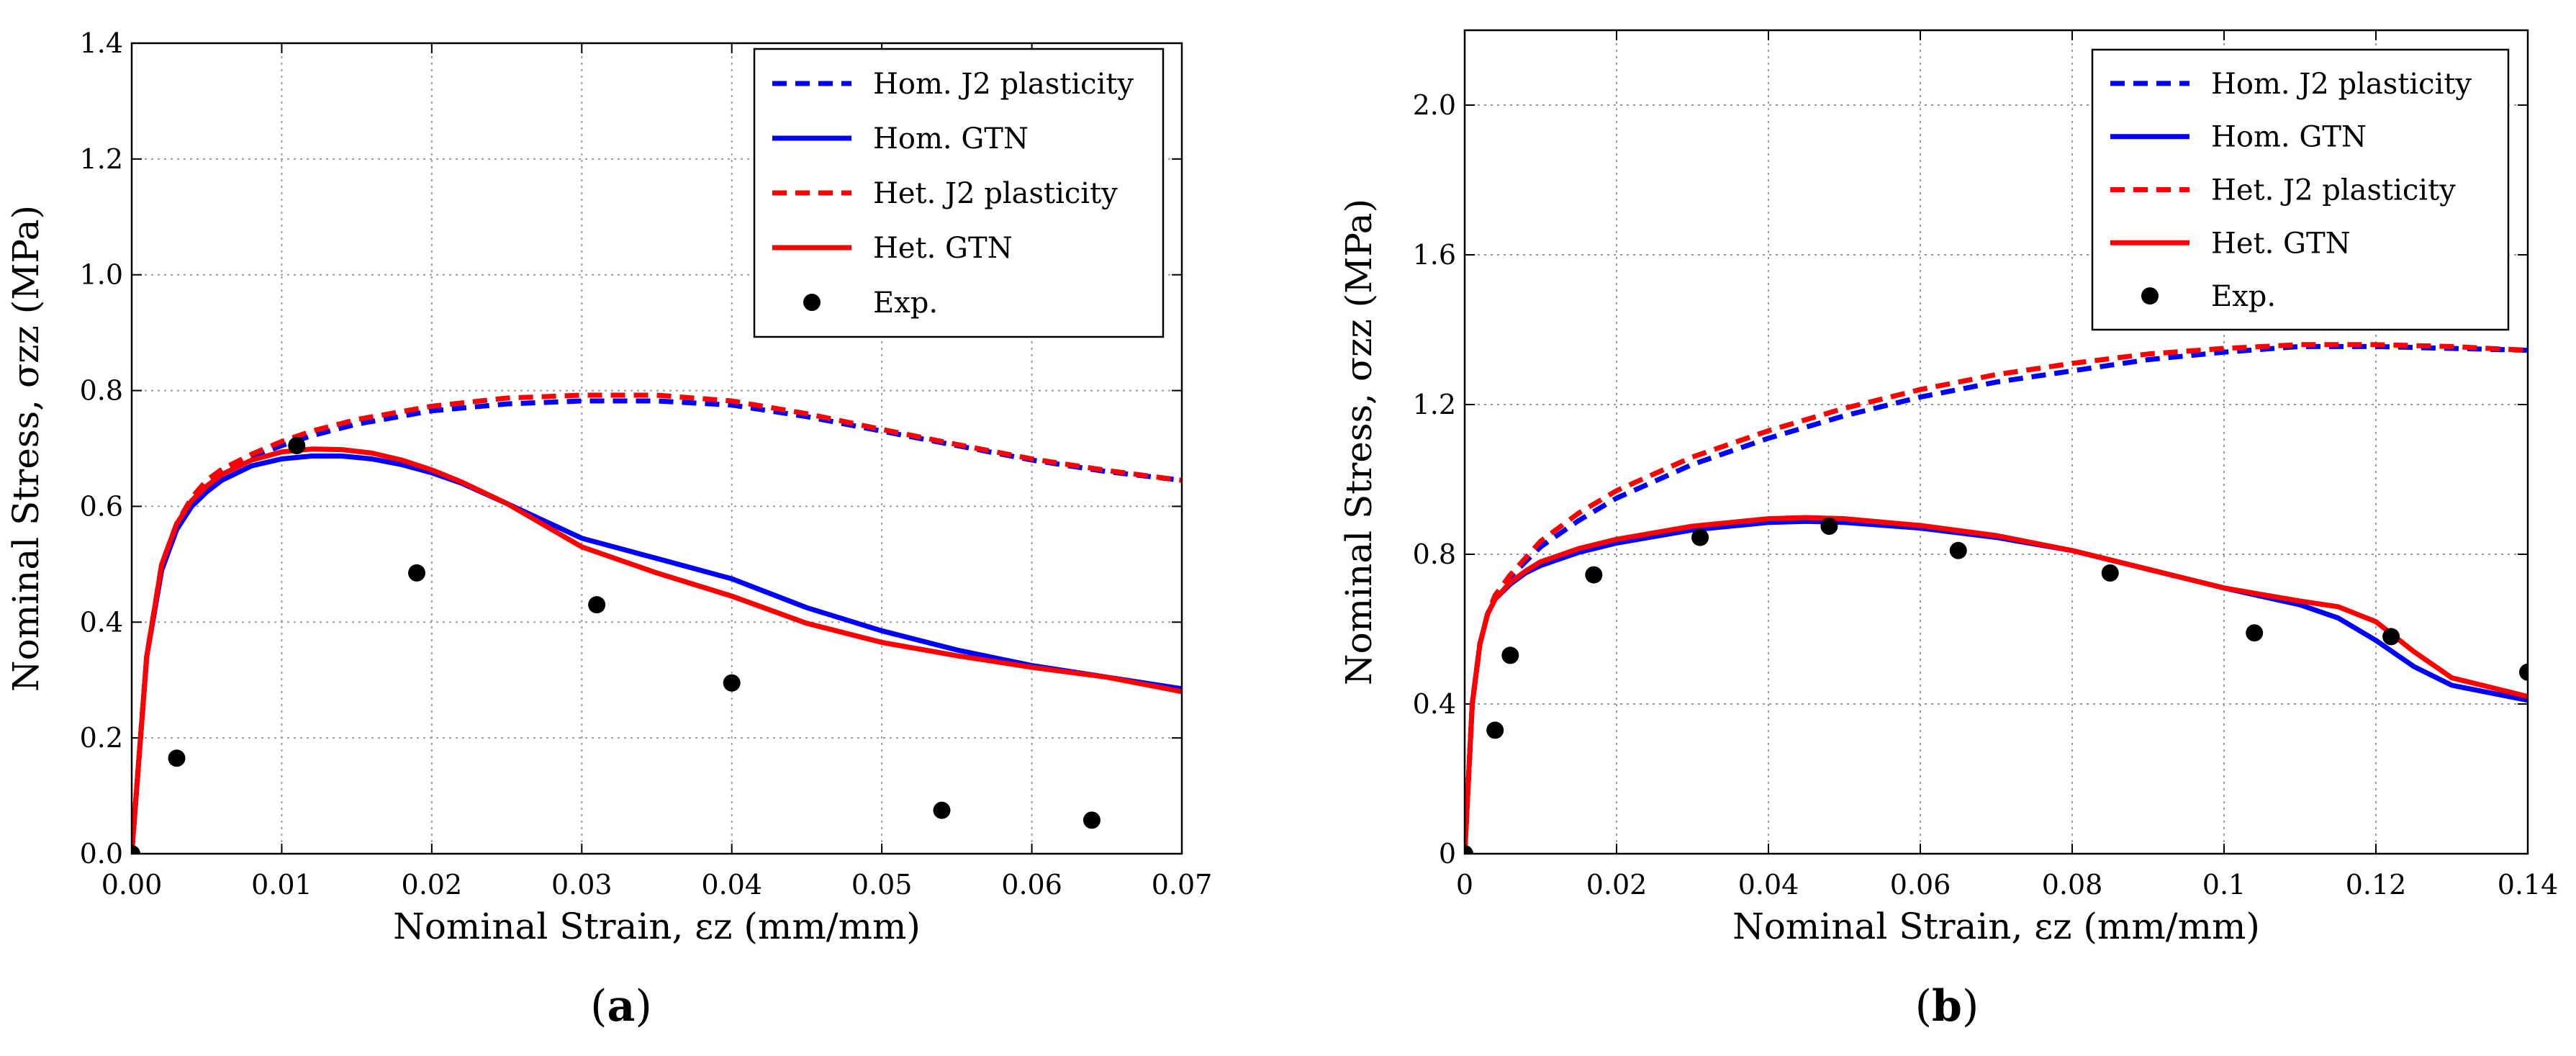 This screenshot has width=2576, height=1056. I want to click on series-line-hom-gtn, so click(1997, 686).